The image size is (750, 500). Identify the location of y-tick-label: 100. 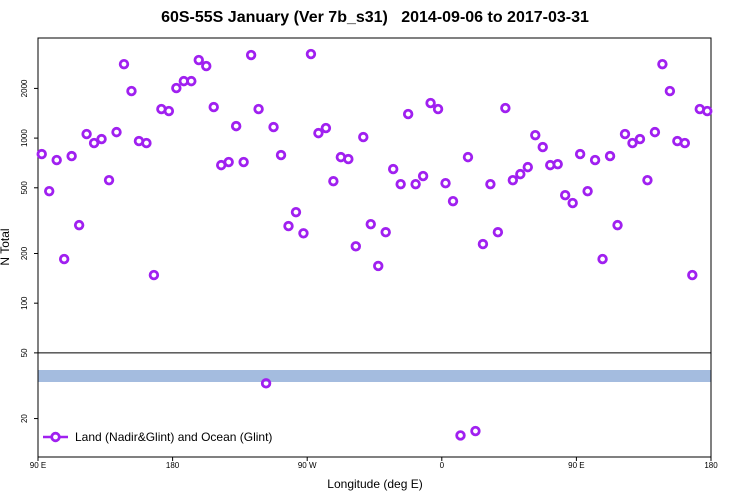
(24, 303).